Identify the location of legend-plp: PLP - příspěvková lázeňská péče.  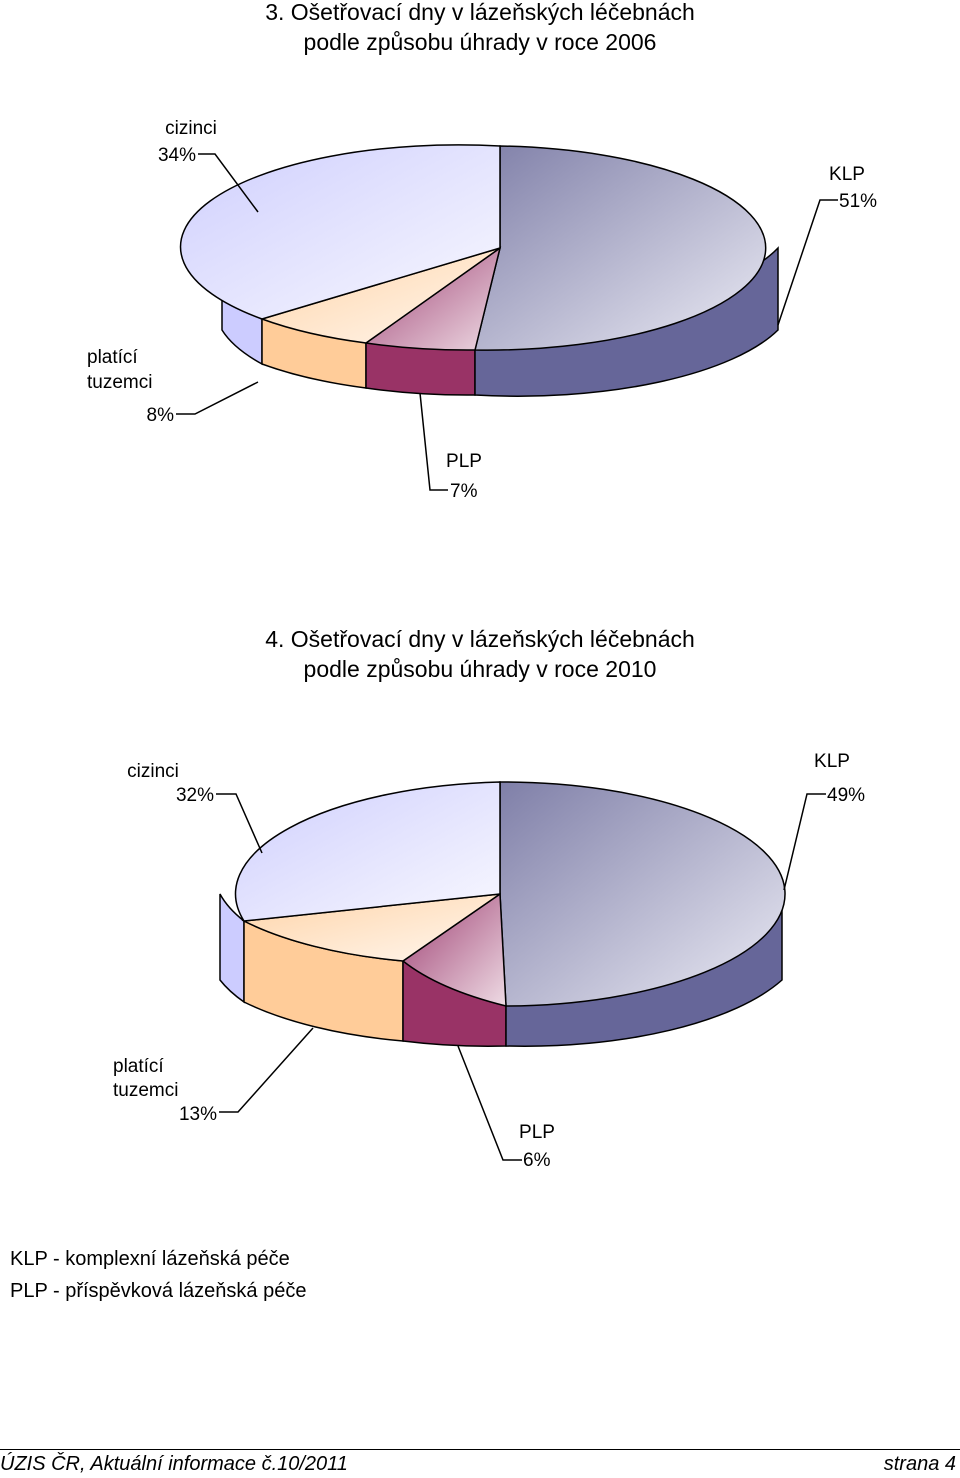
(158, 1291).